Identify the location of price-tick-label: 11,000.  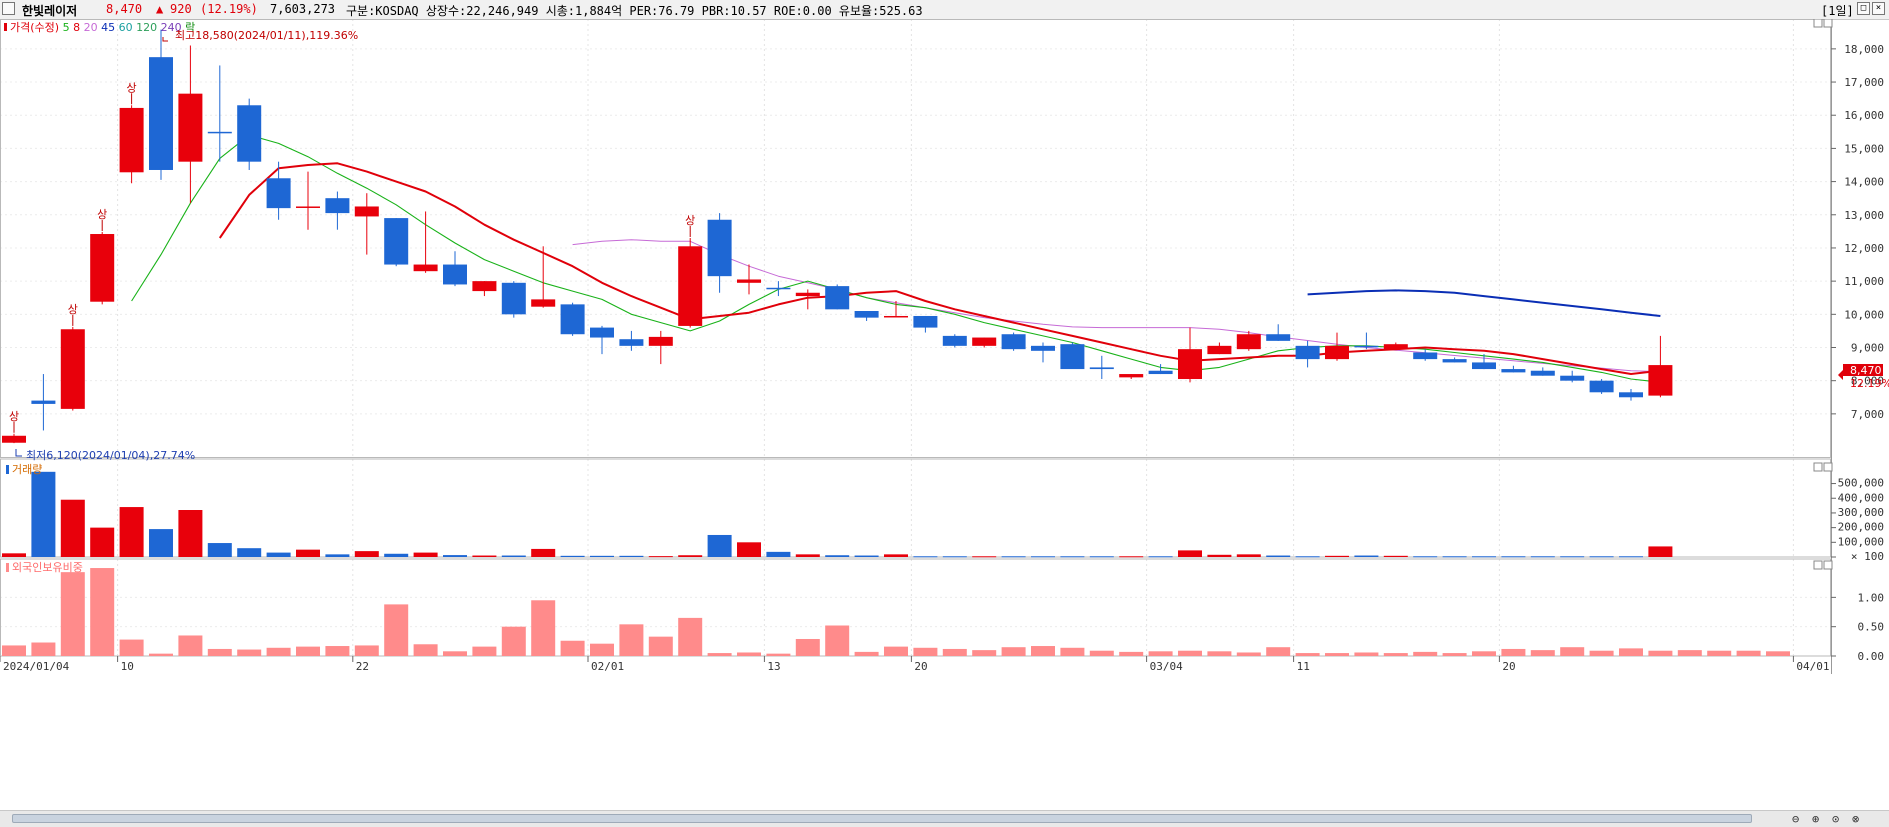
(1864, 281).